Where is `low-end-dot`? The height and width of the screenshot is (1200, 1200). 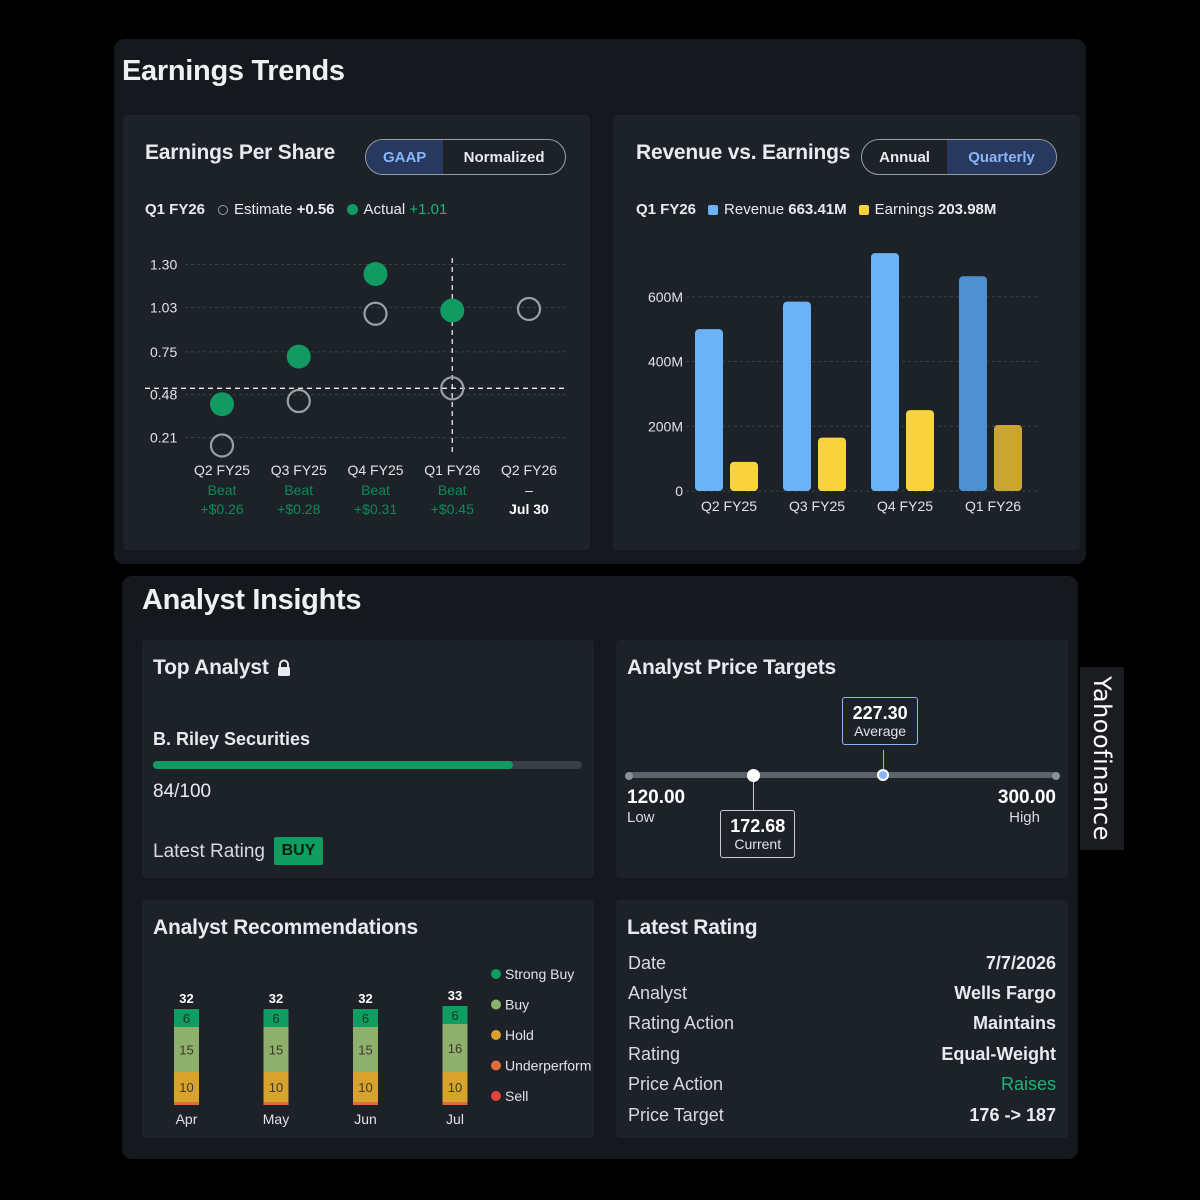 low-end-dot is located at coordinates (629, 776).